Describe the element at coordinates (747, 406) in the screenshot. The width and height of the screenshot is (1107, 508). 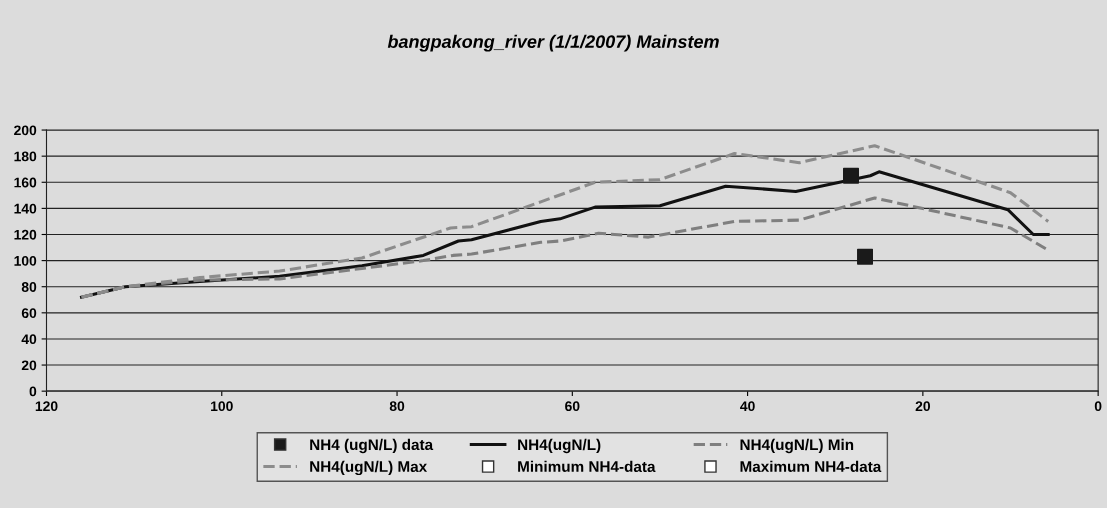
I see `x-tick-label: 40` at that location.